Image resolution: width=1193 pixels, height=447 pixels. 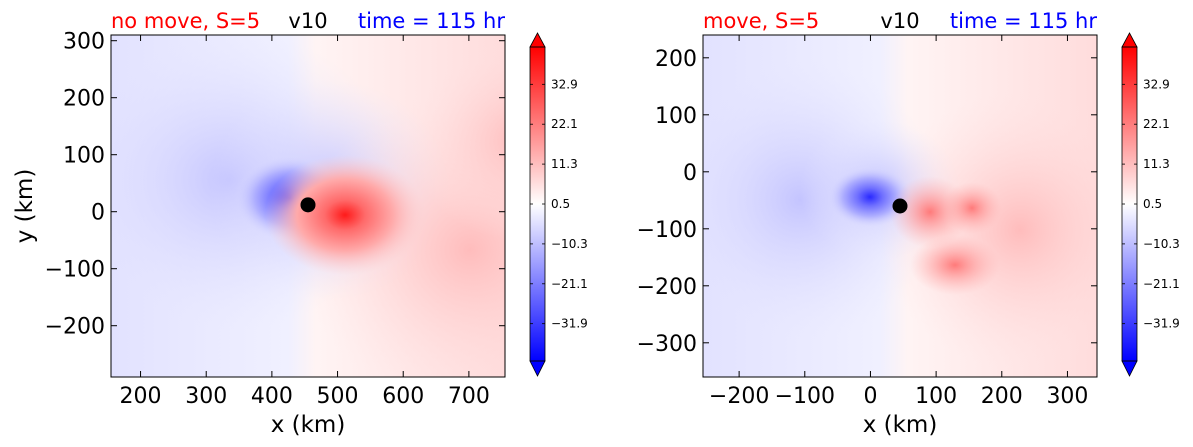 I want to click on left-colorbar-tick-label: −21.1, so click(x=569, y=284).